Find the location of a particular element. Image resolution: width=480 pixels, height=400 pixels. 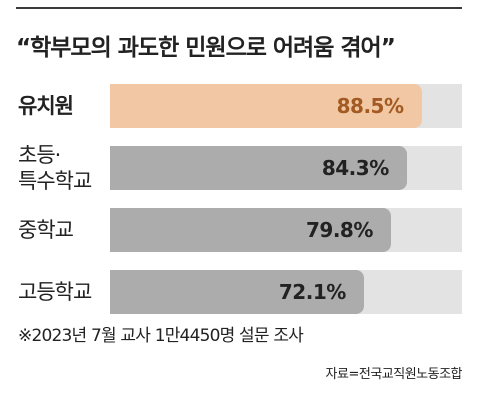

category-label-line: 초등· is located at coordinates (39, 155).